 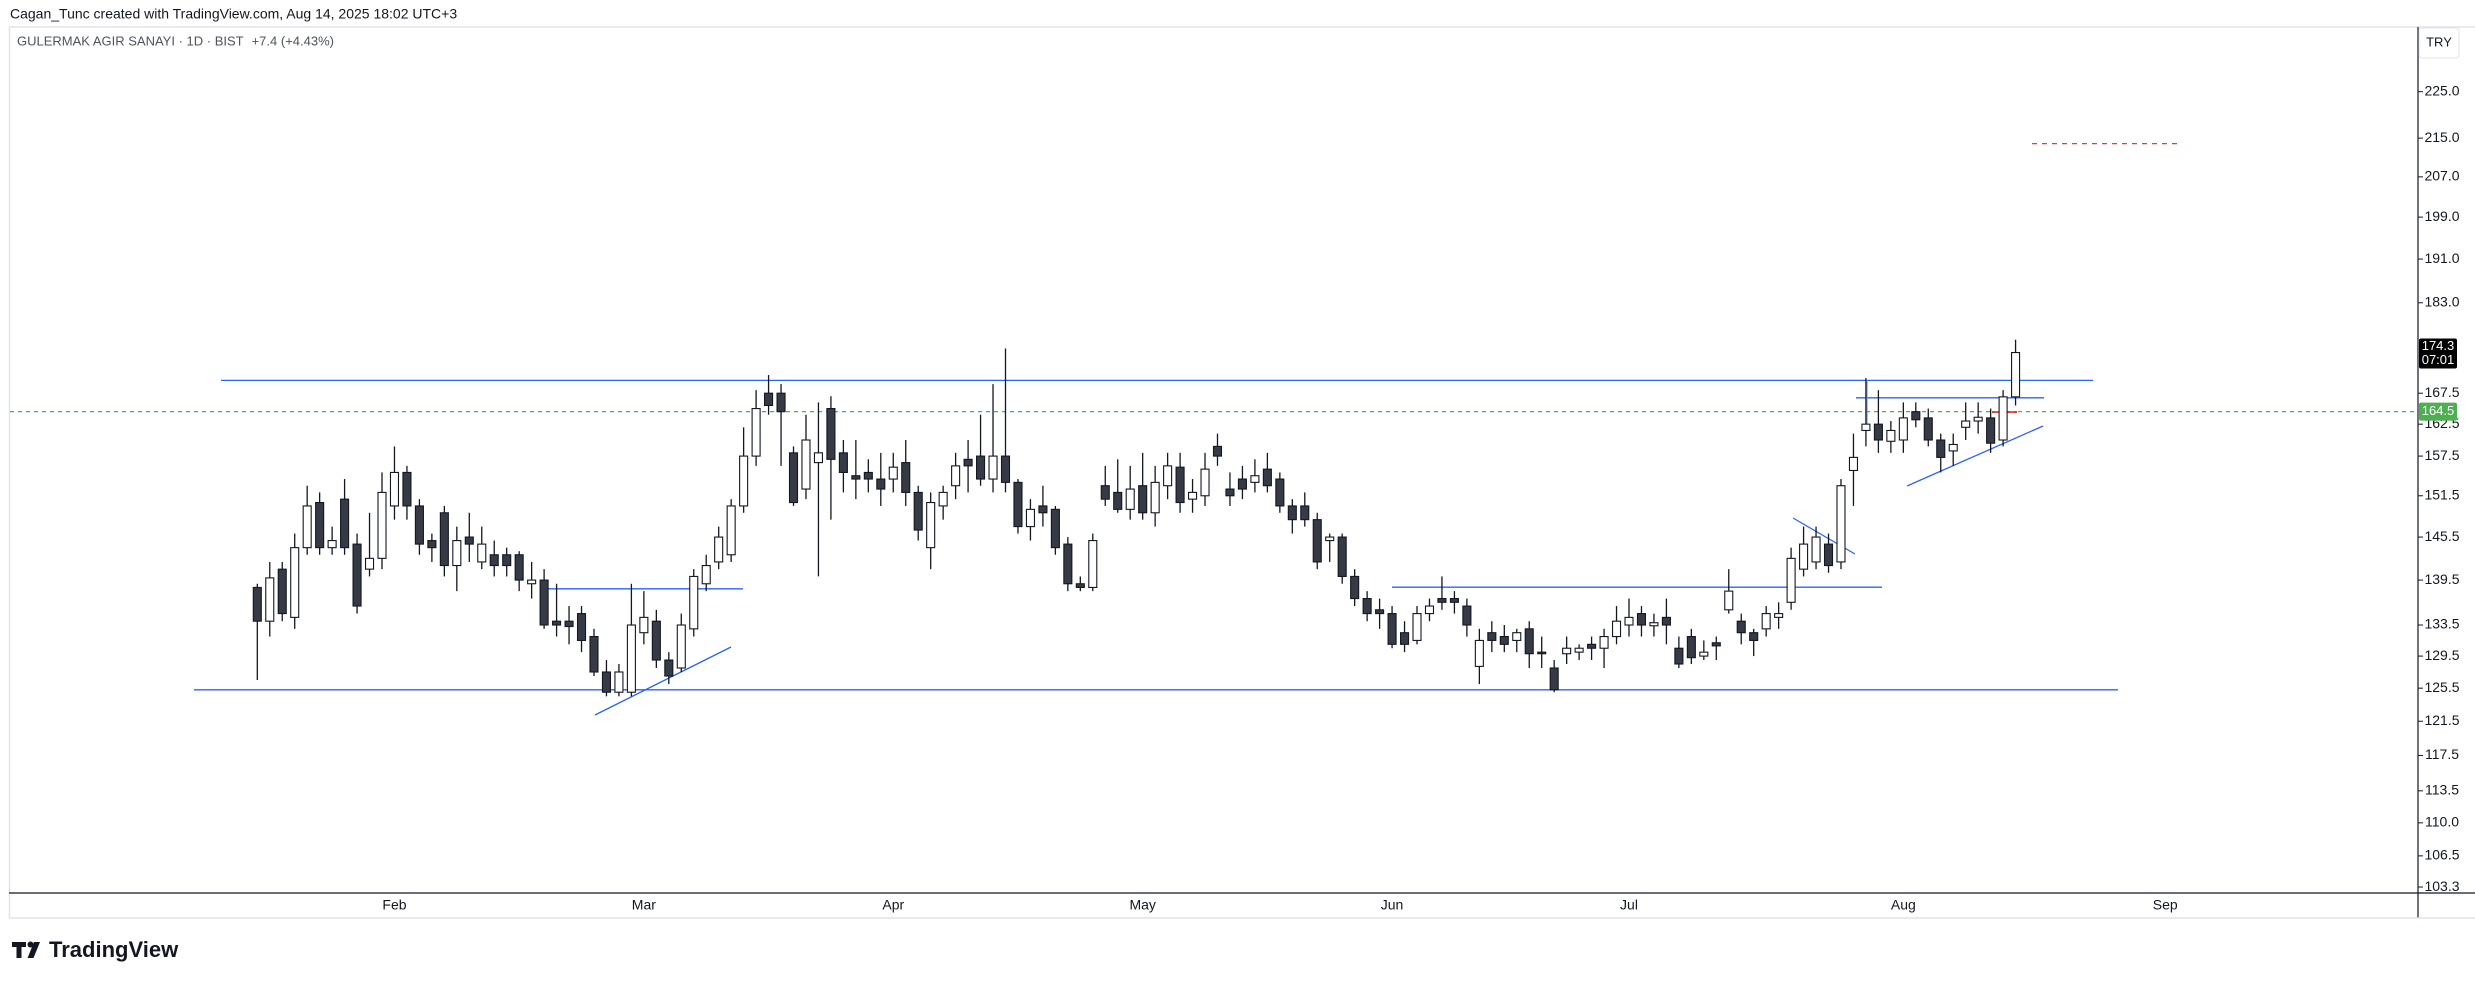 I want to click on x-tick-label: May, so click(x=1142, y=905).